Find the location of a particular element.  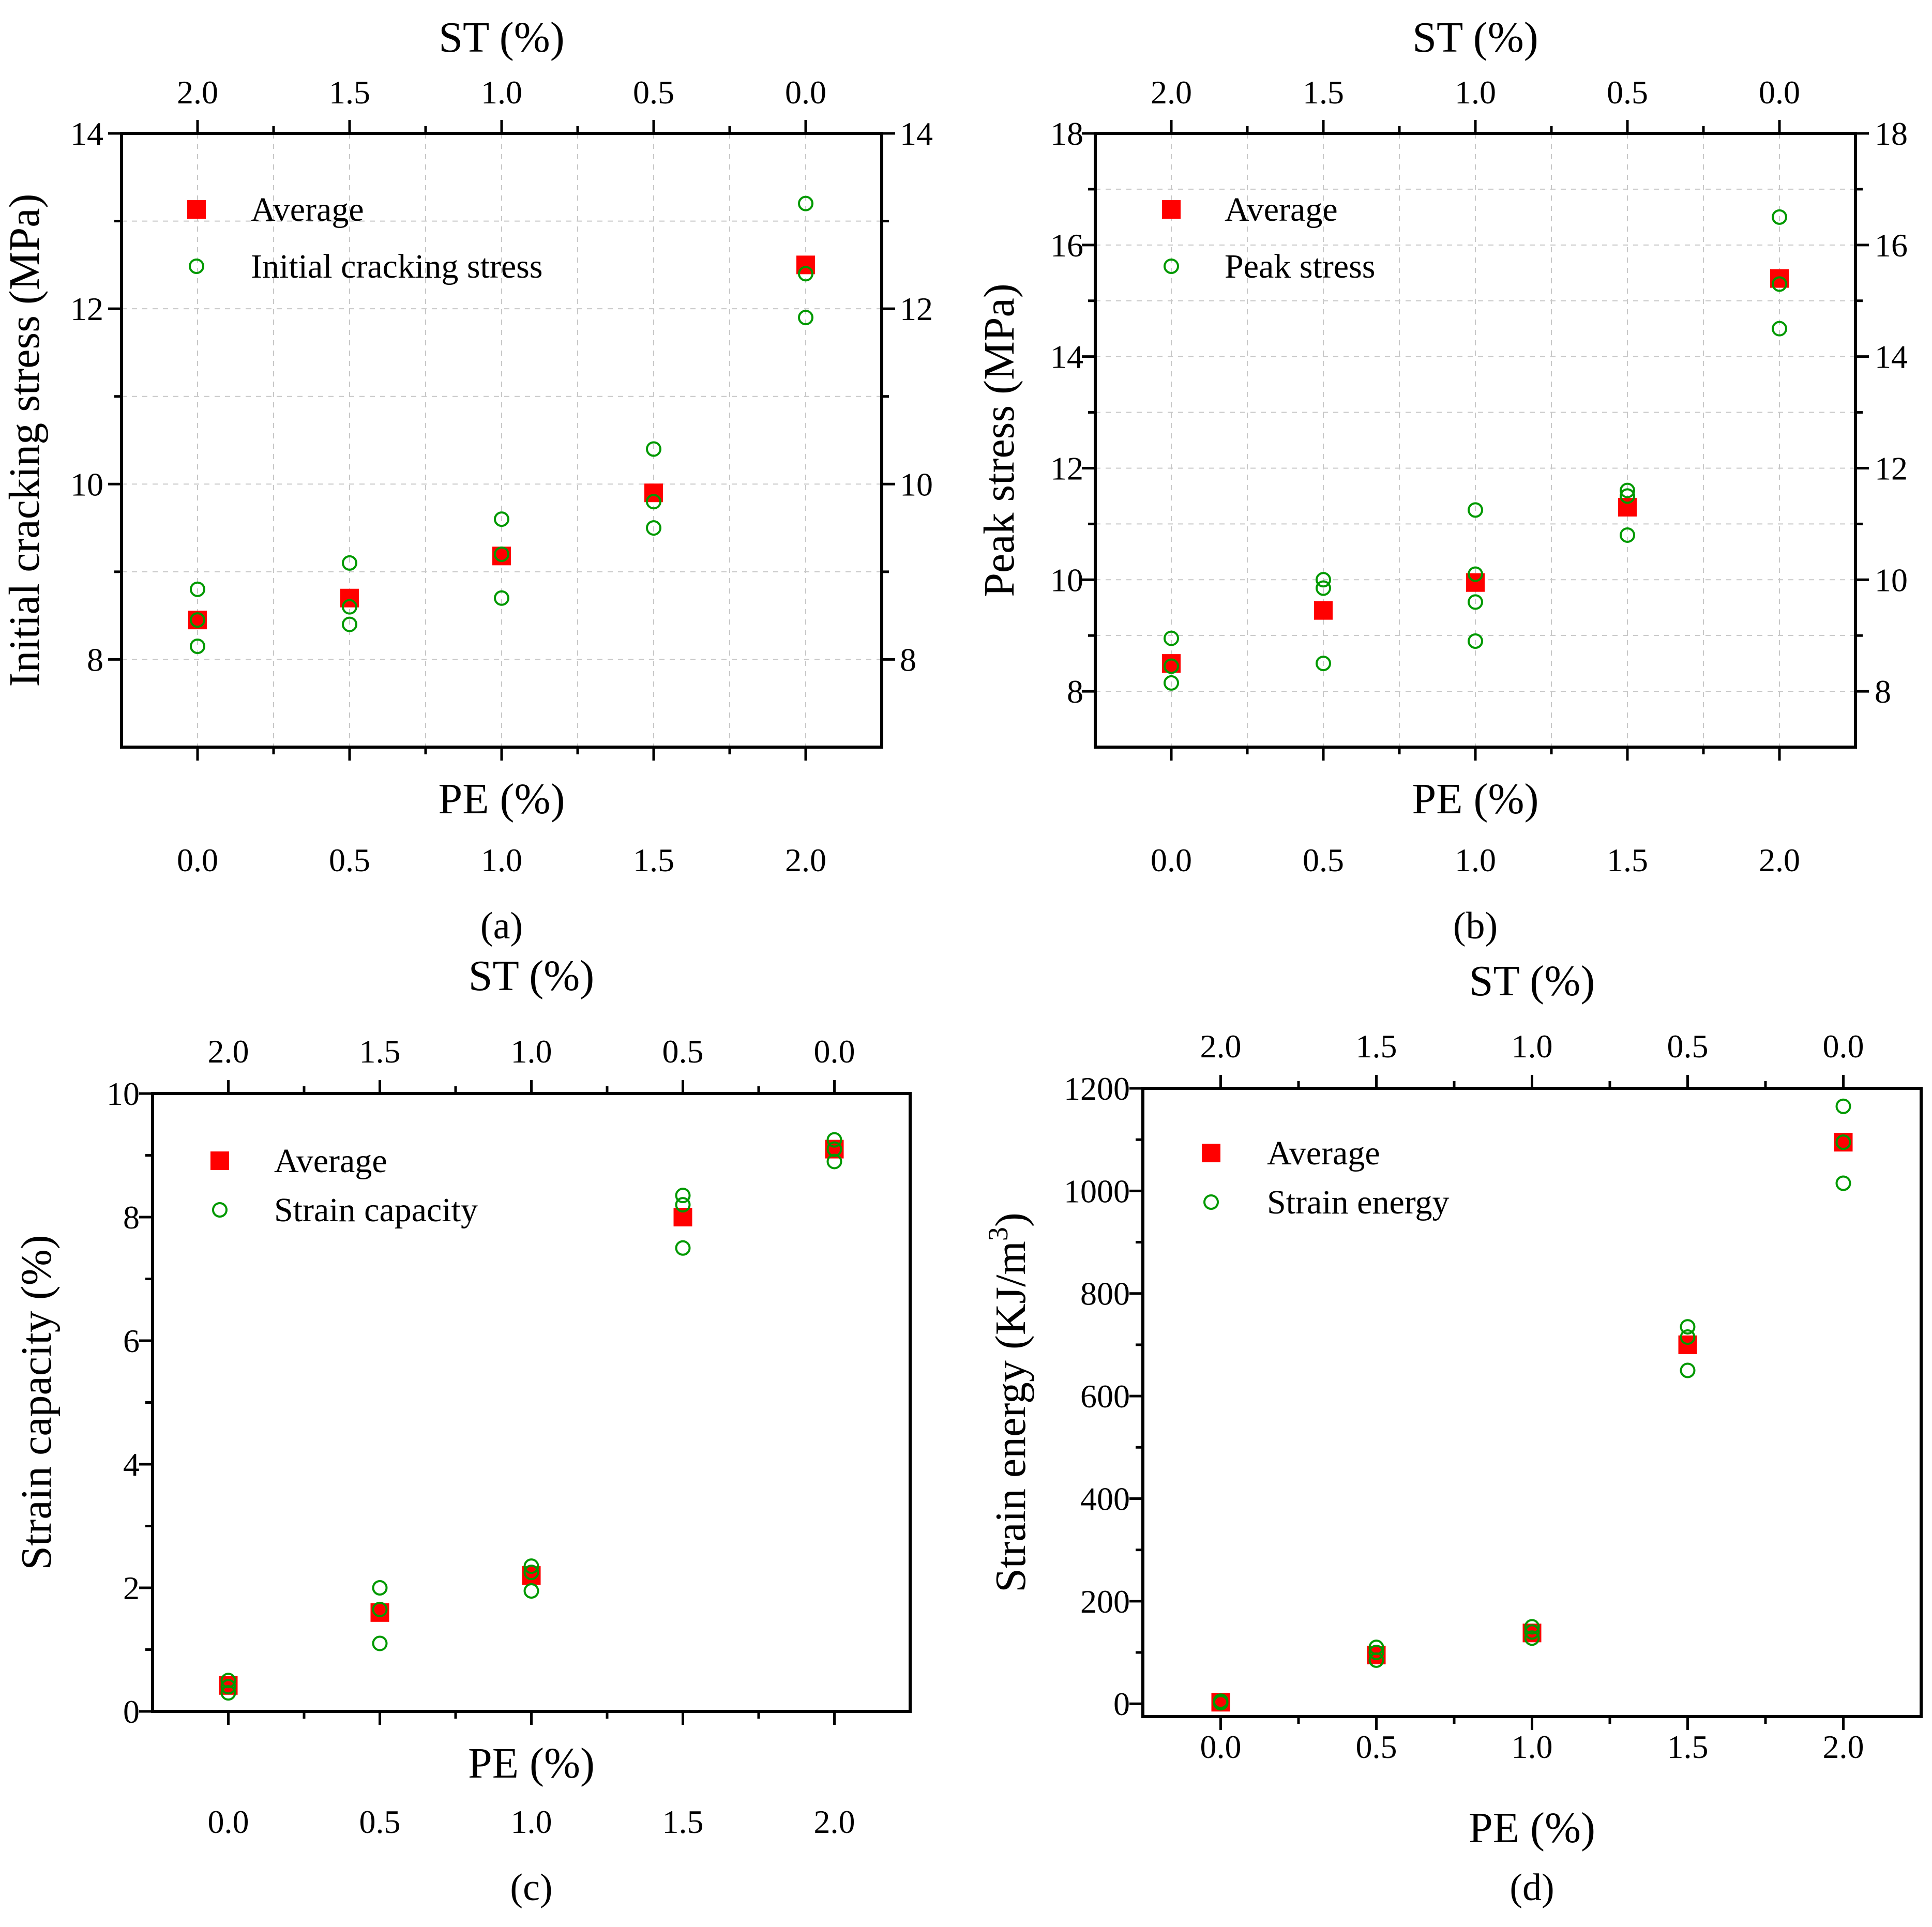

y-axis-title-end: ) is located at coordinates (1011, 1219).